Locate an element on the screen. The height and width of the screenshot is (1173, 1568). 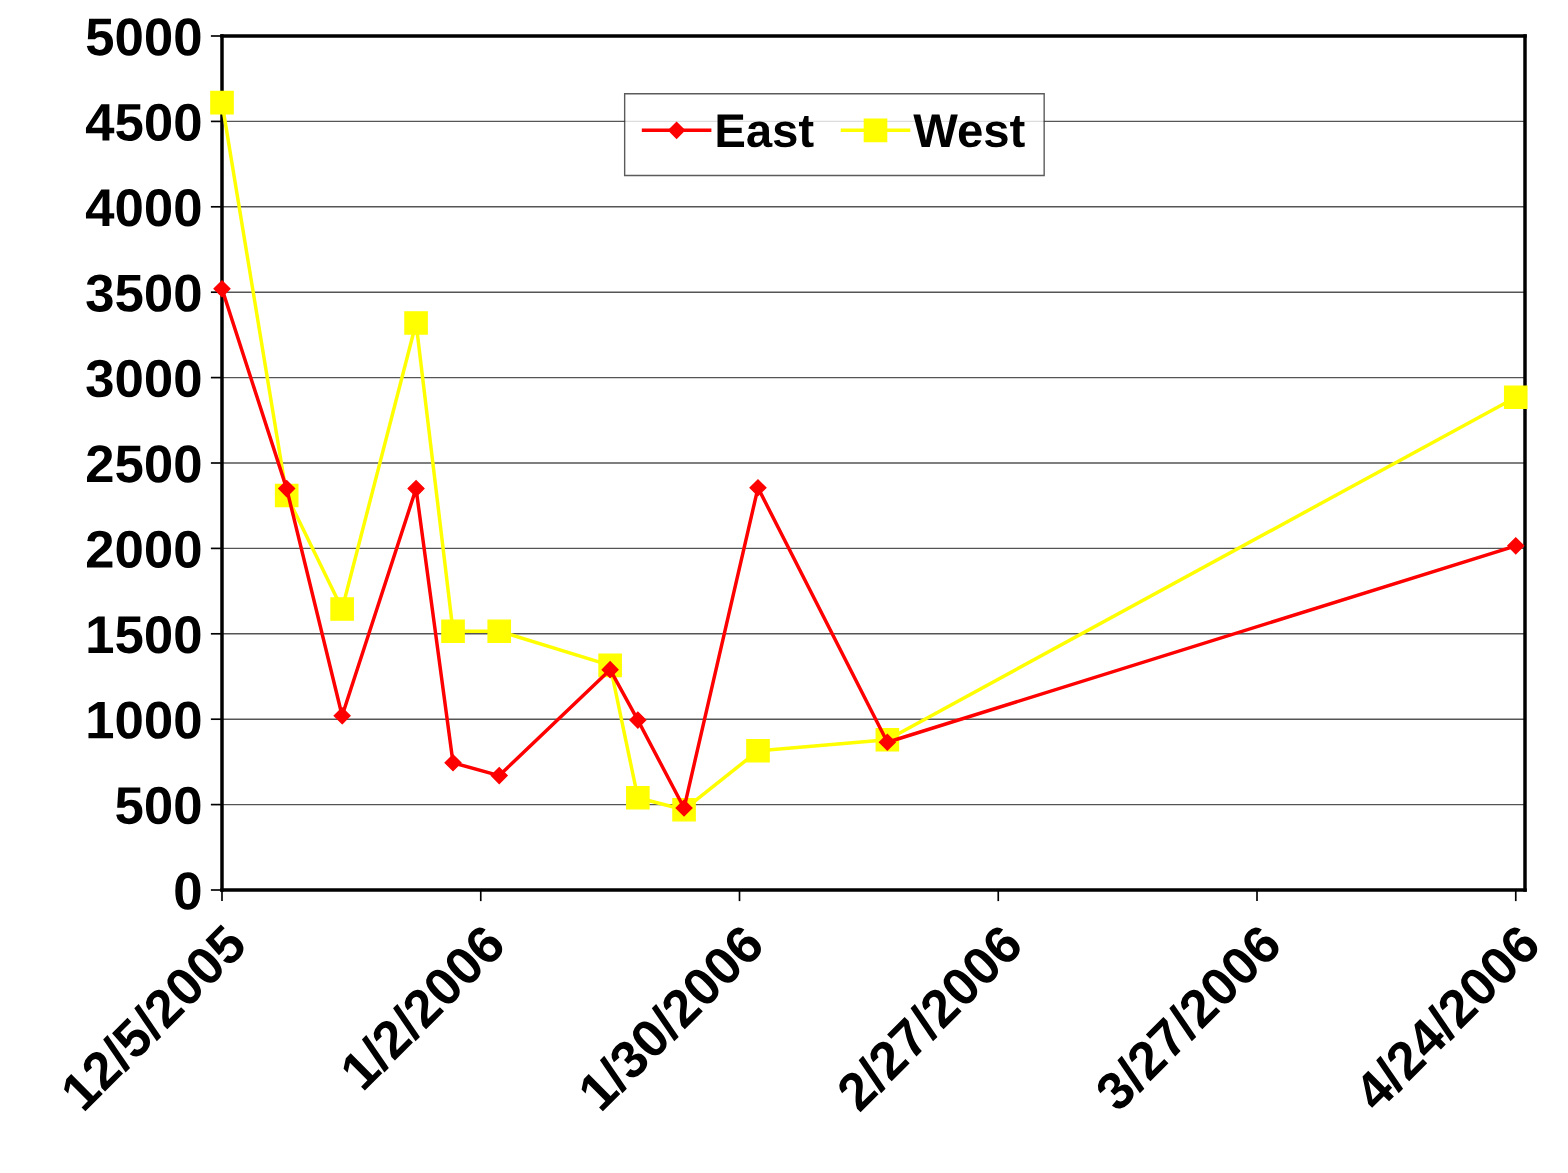
y-tick-label: 500 is located at coordinates (158, 805).